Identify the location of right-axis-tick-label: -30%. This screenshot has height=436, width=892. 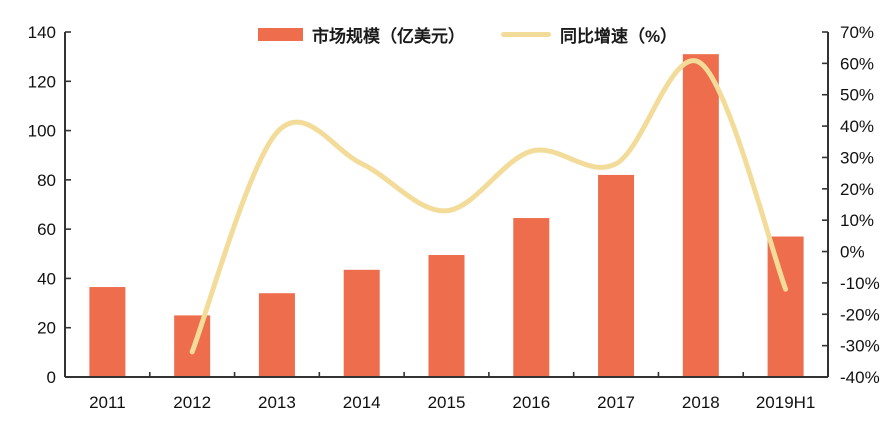
(860, 346).